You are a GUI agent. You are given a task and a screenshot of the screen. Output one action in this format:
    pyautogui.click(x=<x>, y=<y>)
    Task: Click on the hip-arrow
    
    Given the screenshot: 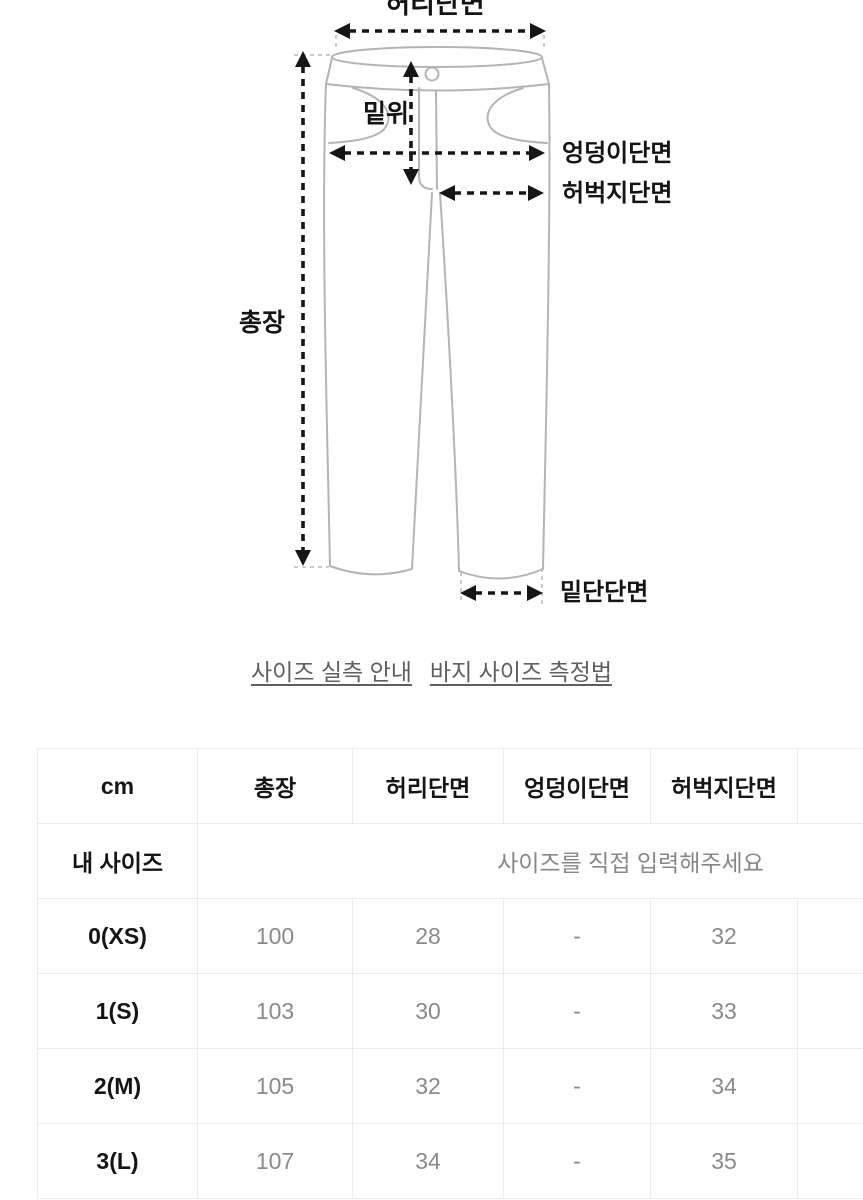 What is the action you would take?
    pyautogui.click(x=437, y=153)
    